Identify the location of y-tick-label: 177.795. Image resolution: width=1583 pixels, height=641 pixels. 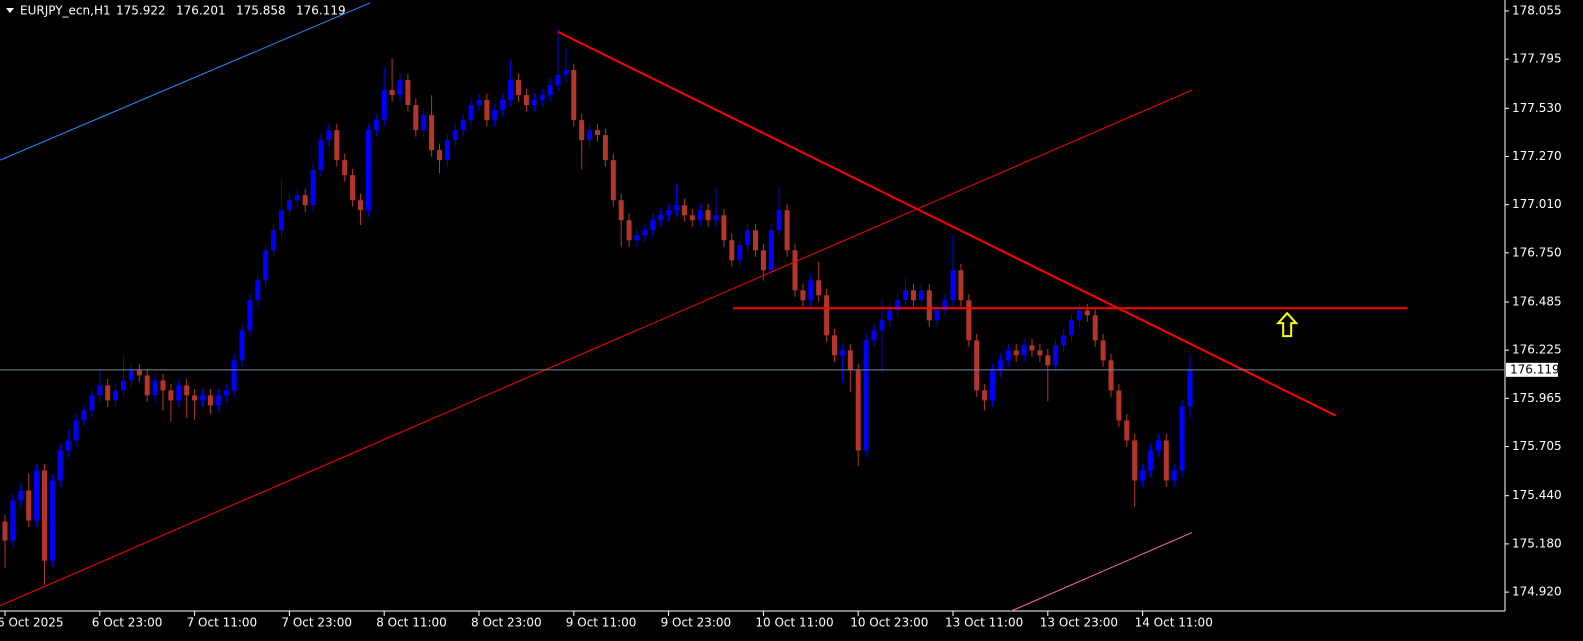
(1537, 59).